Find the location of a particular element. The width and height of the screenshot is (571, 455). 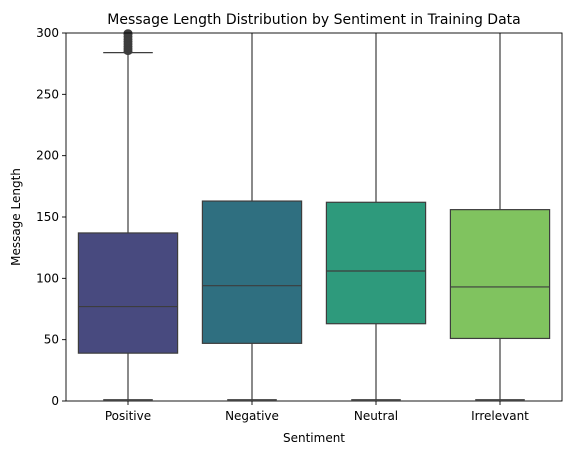

box-group-positive is located at coordinates (128, 215).